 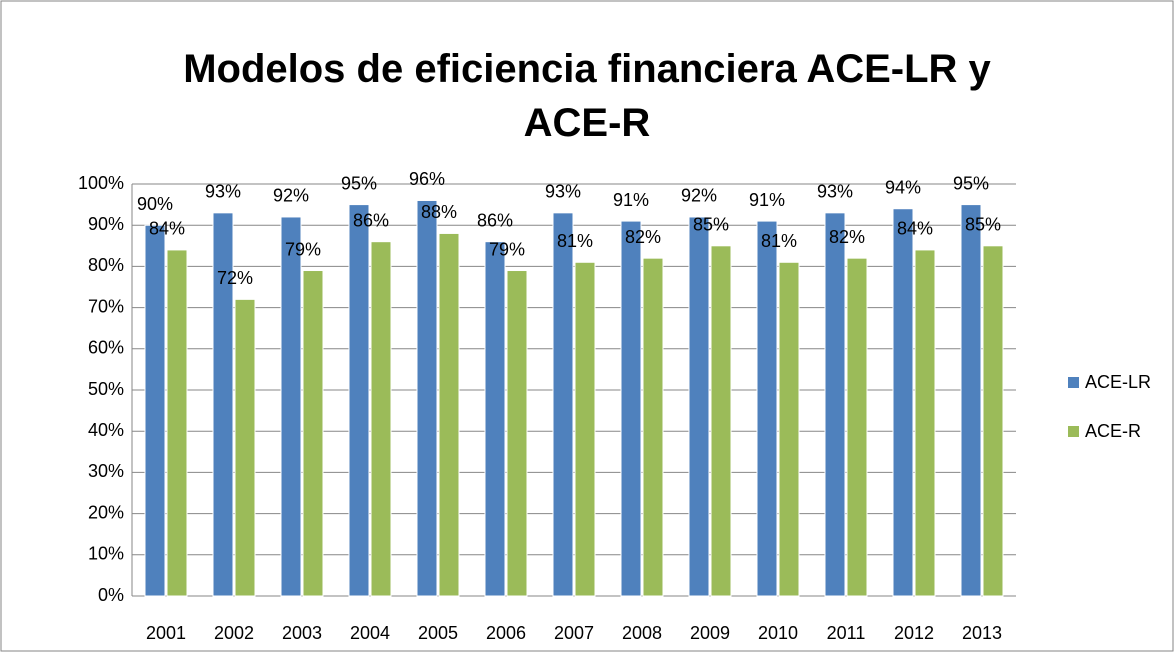 I want to click on y-tick-label: 90%, so click(x=106, y=224).